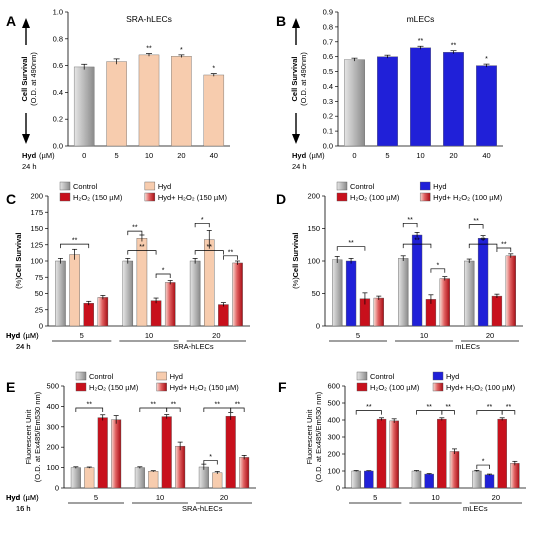 The width and height of the screenshot is (533, 550). I want to click on chart-title: mLECs, so click(421, 19).